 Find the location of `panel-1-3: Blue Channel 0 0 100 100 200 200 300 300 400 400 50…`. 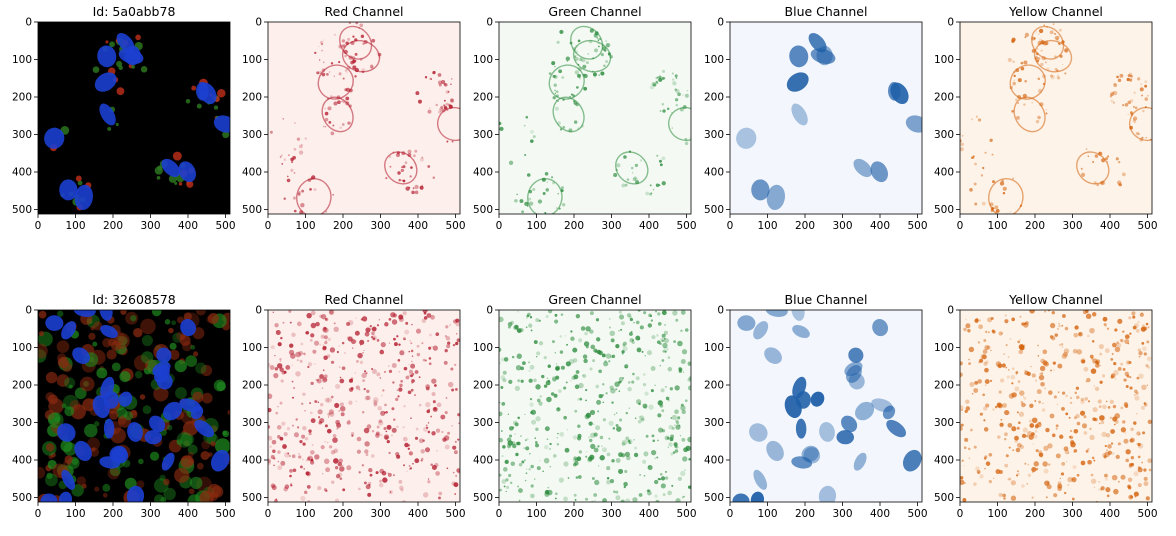

panel-1-3: Blue Channel 0 0 100 100 200 200 300 300 400 400 50… is located at coordinates (816, 406).